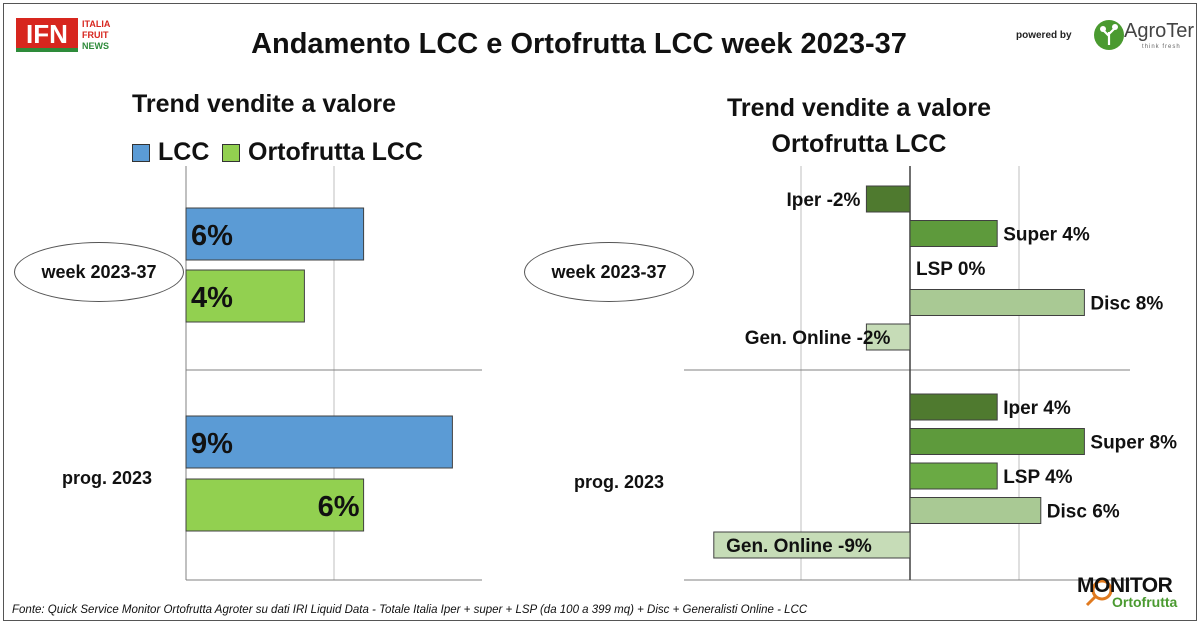  What do you see at coordinates (953, 476) in the screenshot?
I see `right-bar-lsp` at bounding box center [953, 476].